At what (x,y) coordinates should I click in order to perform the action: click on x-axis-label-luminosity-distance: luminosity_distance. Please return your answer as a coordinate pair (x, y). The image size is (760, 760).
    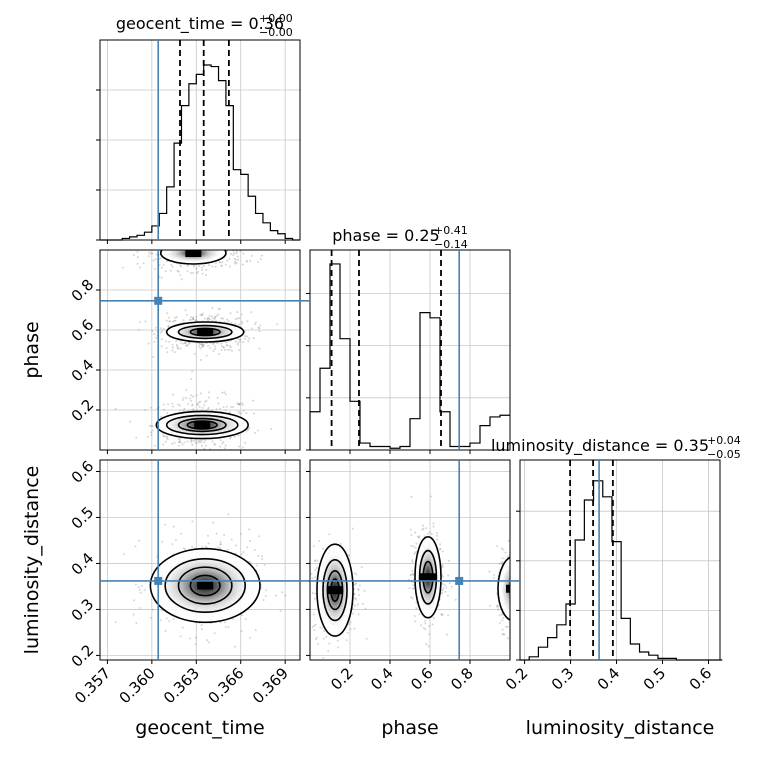
    Looking at the image, I should click on (620, 728).